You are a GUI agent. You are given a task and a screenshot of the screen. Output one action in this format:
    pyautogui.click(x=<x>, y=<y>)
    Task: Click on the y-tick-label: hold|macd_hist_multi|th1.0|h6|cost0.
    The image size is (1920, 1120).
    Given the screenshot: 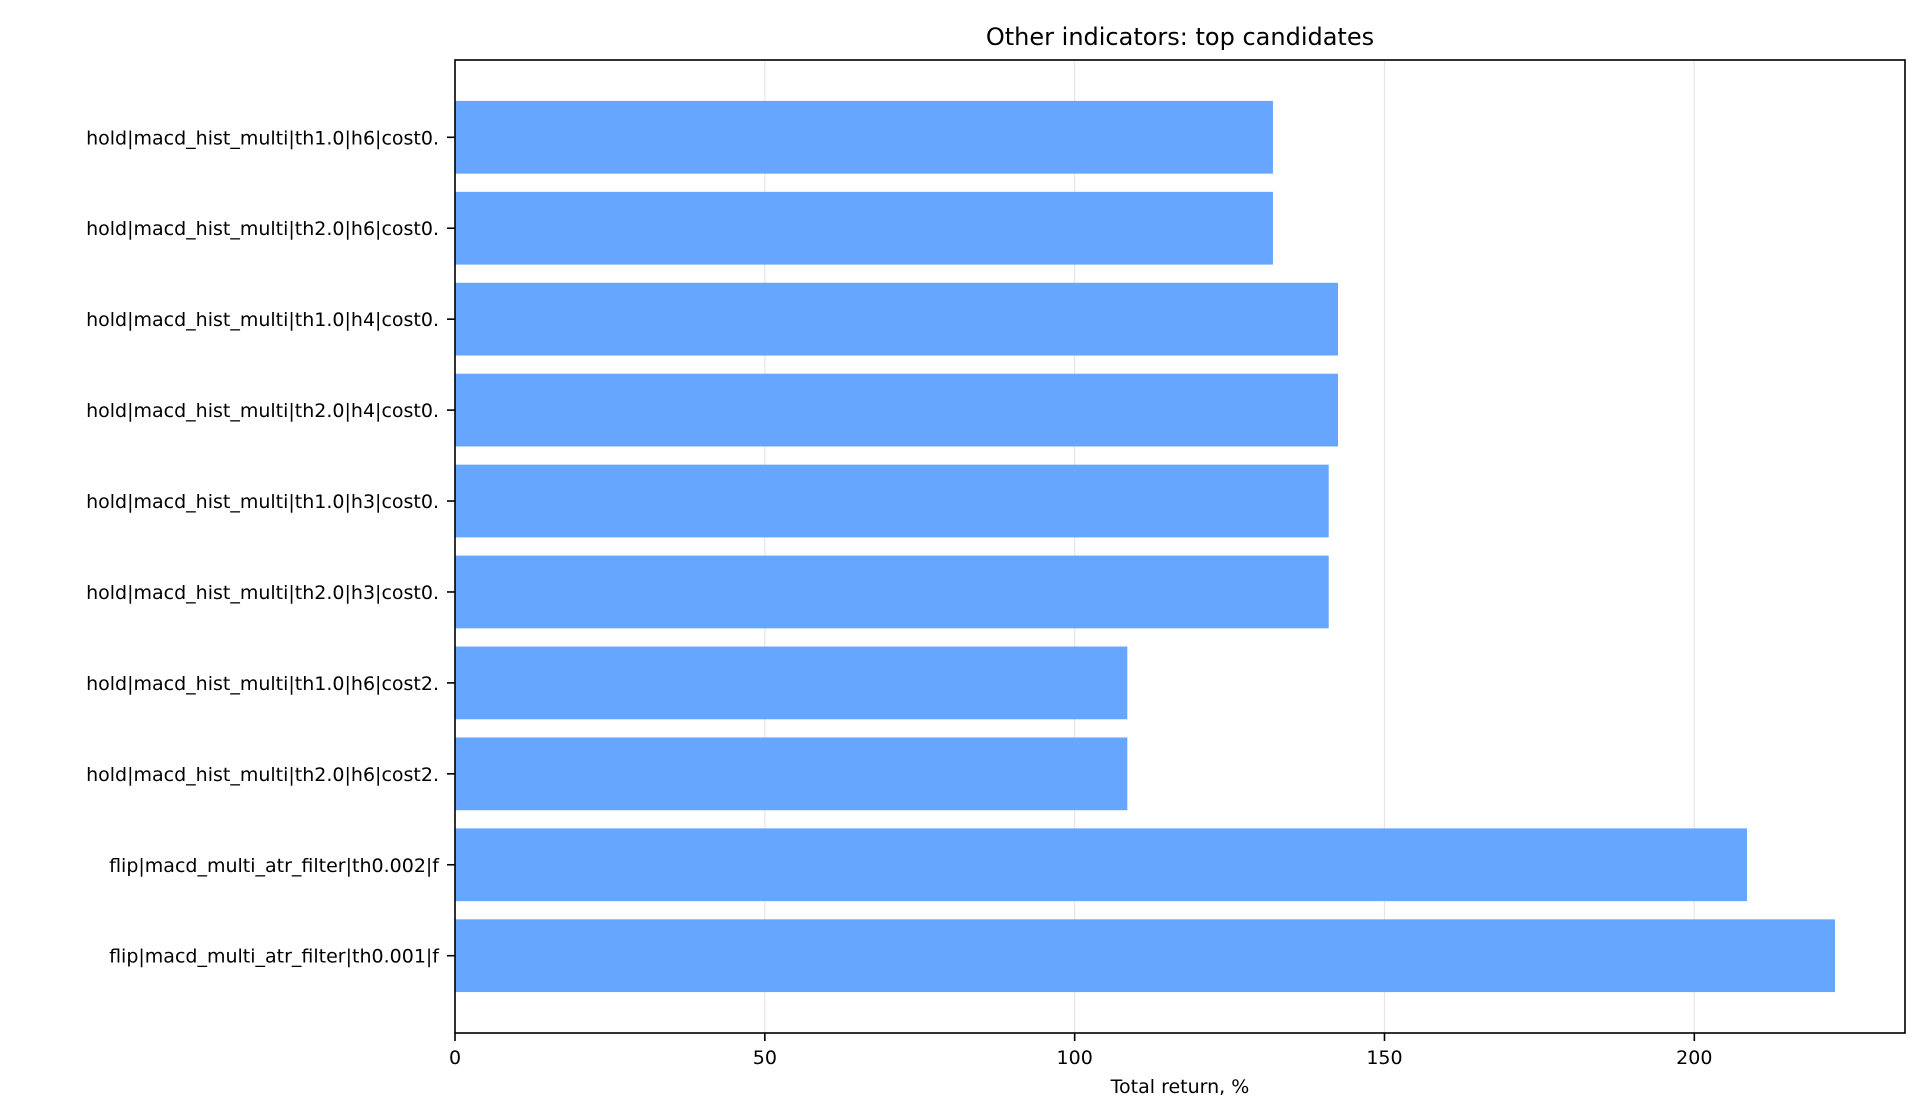 What is the action you would take?
    pyautogui.click(x=262, y=138)
    